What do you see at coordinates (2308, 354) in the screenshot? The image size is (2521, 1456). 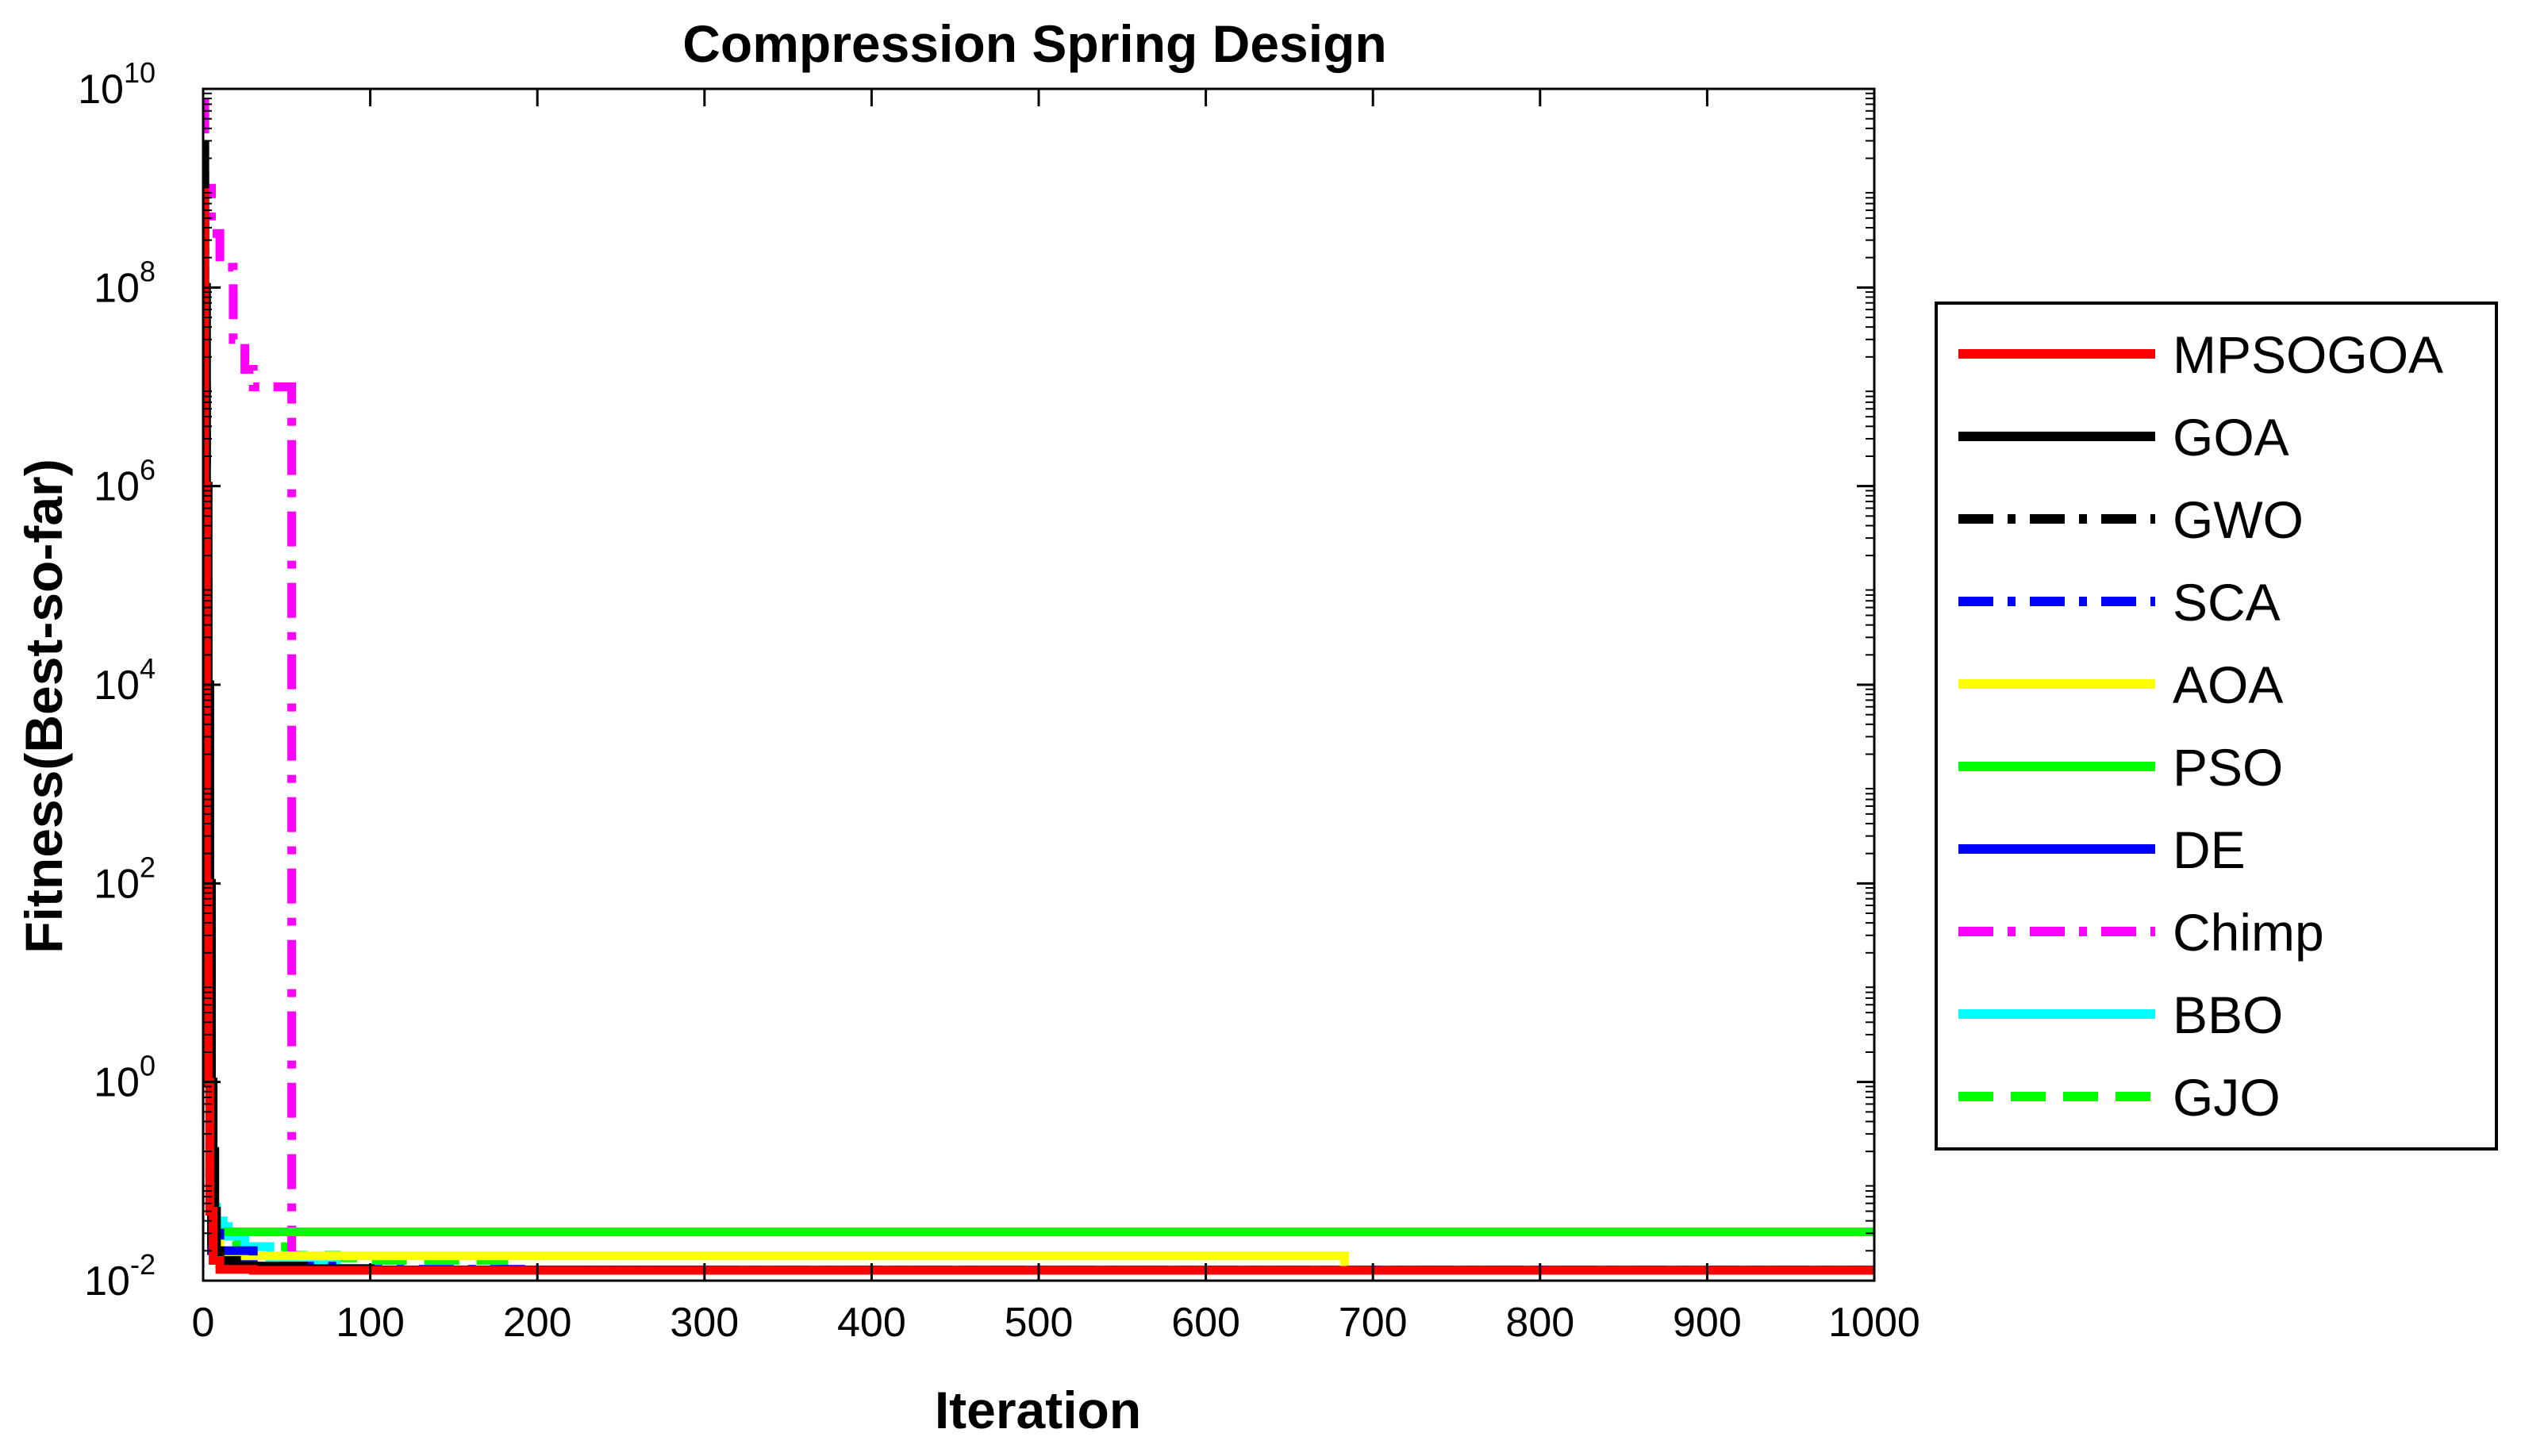 I see `legend-label-mpsogoa: MPSOGOA` at bounding box center [2308, 354].